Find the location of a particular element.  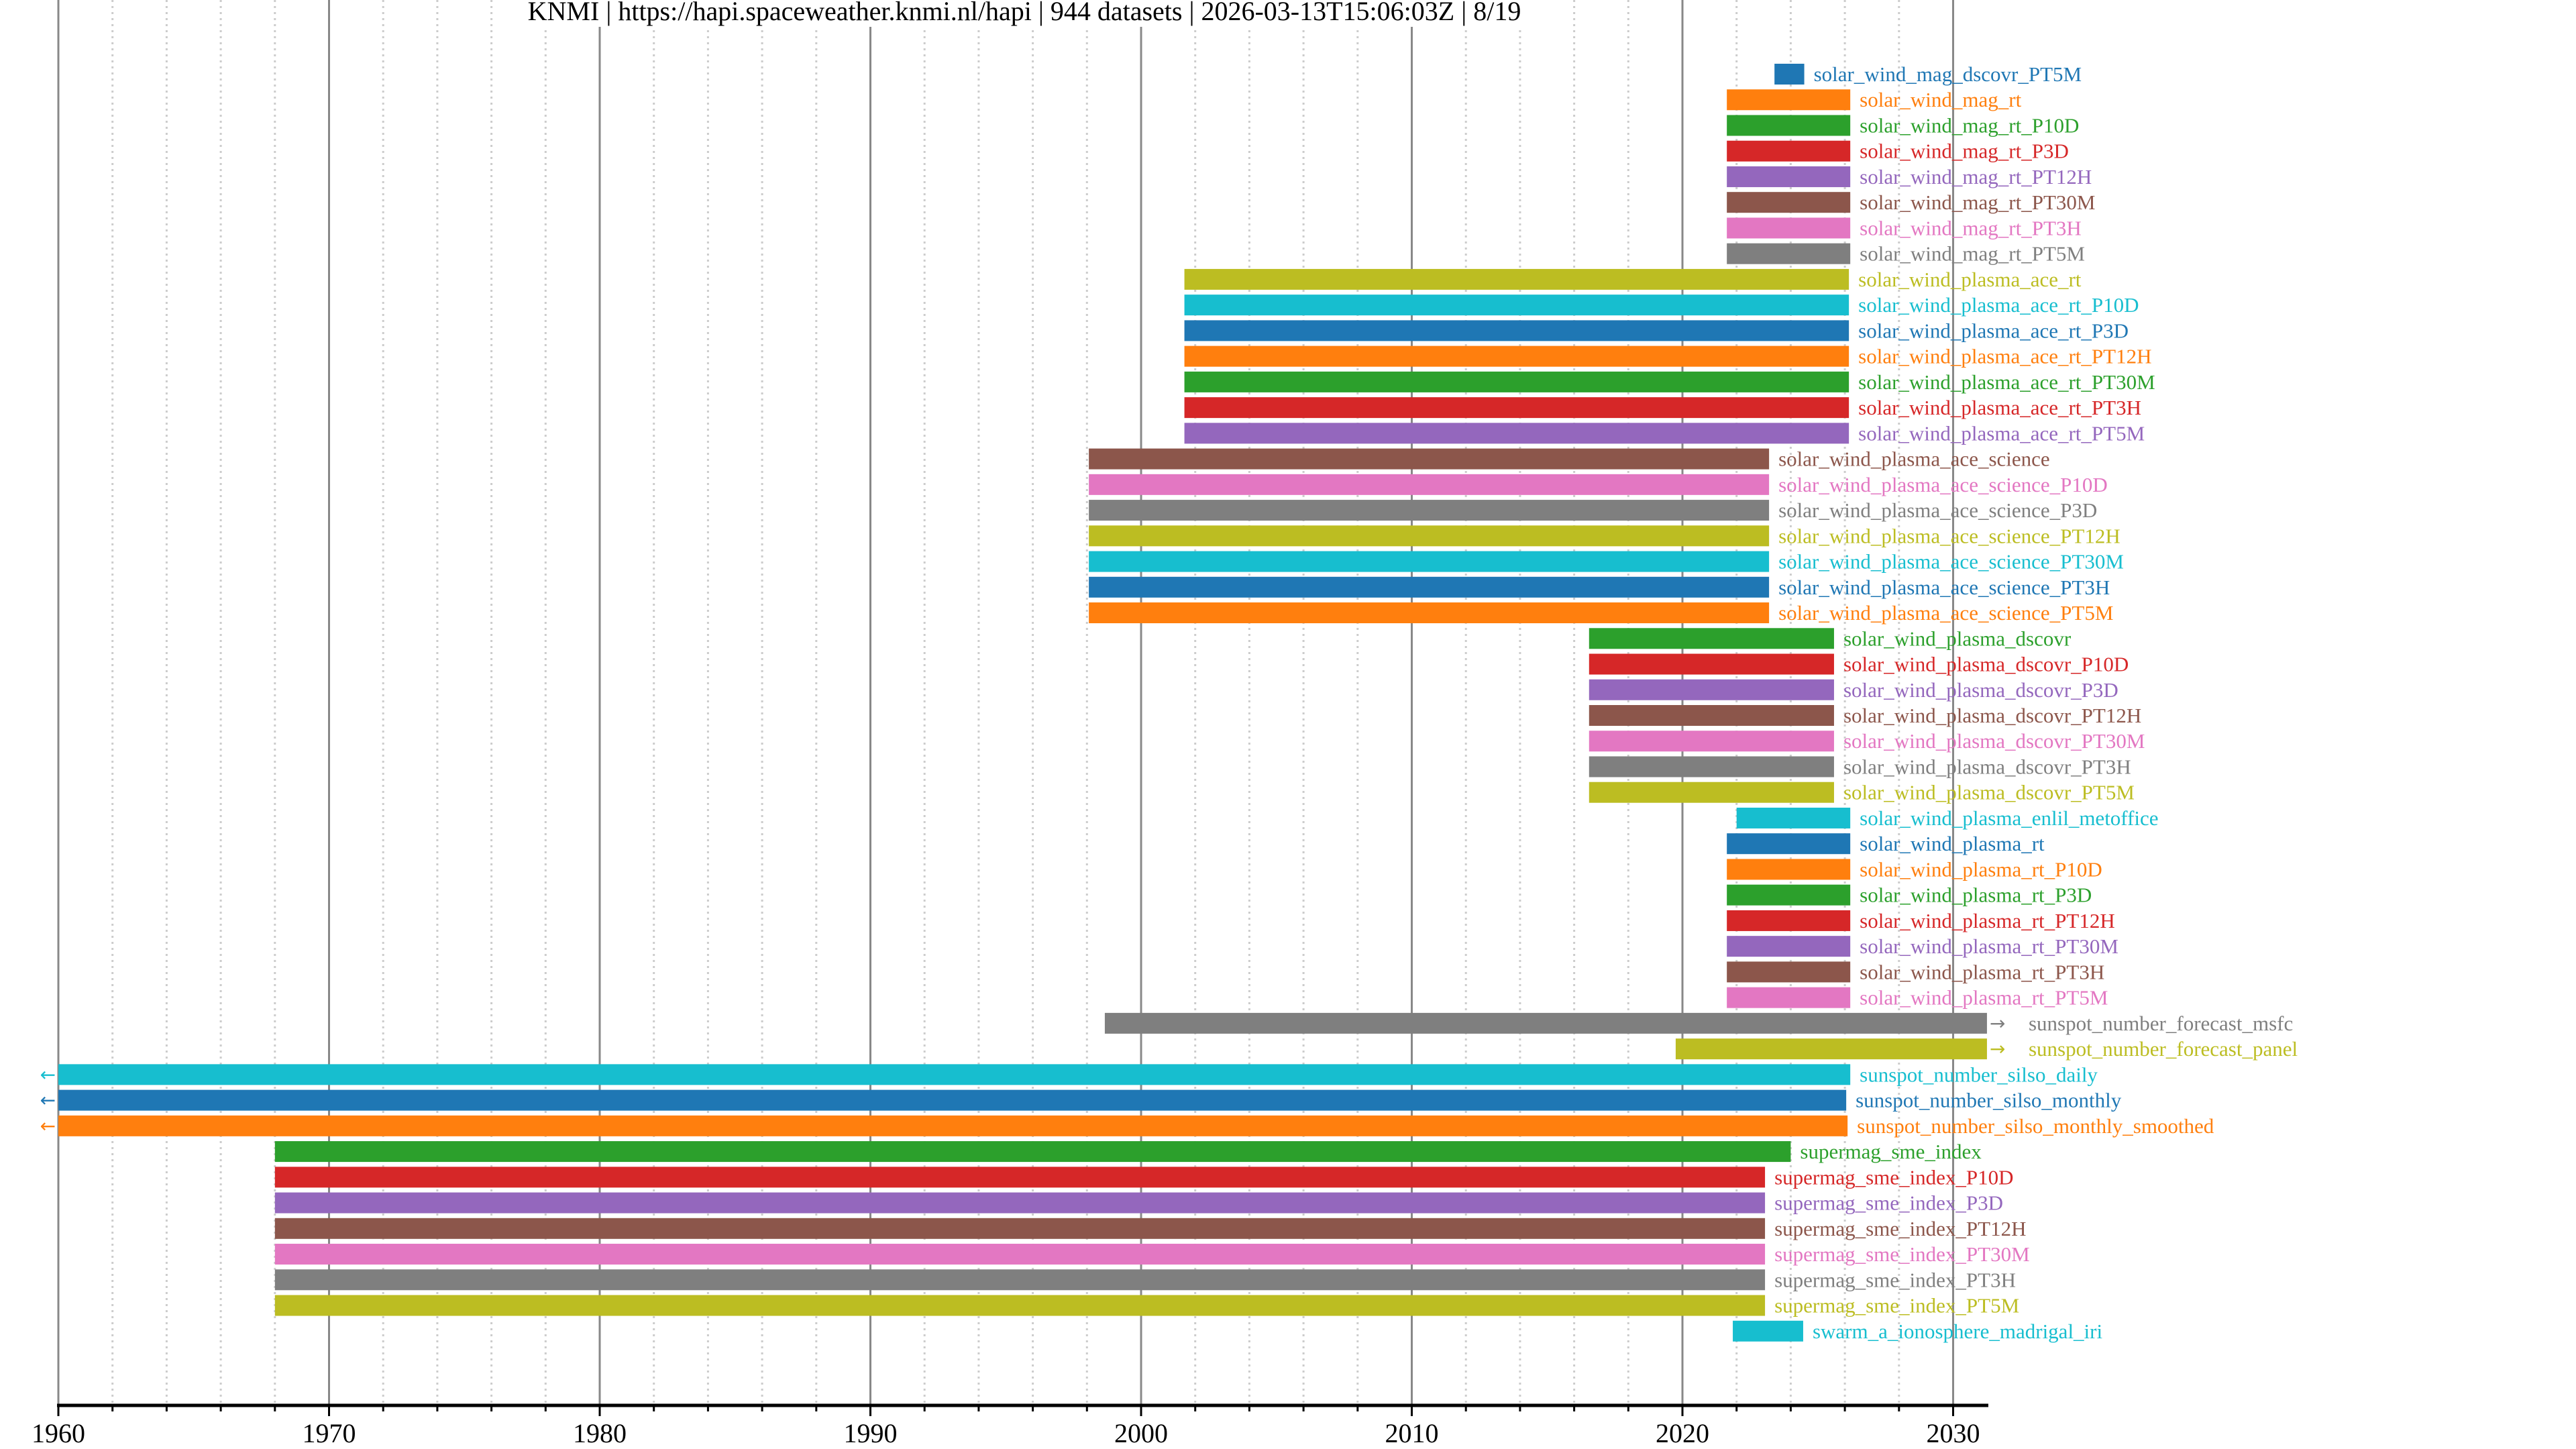

dataset-label: solar_wind_mag_rt_PT5M is located at coordinates (1972, 254).